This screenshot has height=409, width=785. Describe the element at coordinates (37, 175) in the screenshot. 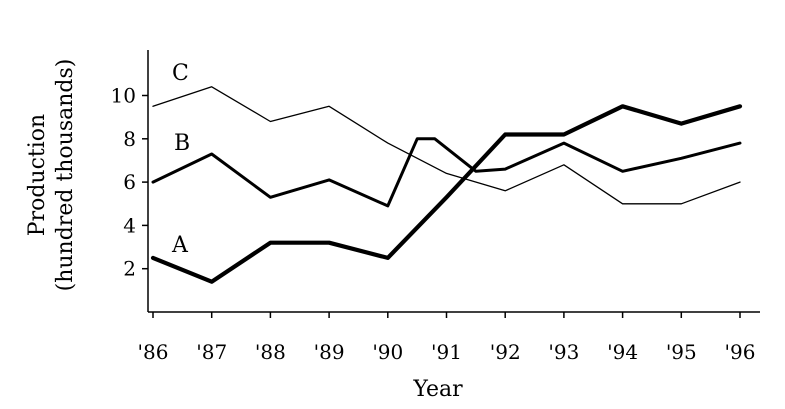

I see `y-axis-label-line1: Production` at that location.